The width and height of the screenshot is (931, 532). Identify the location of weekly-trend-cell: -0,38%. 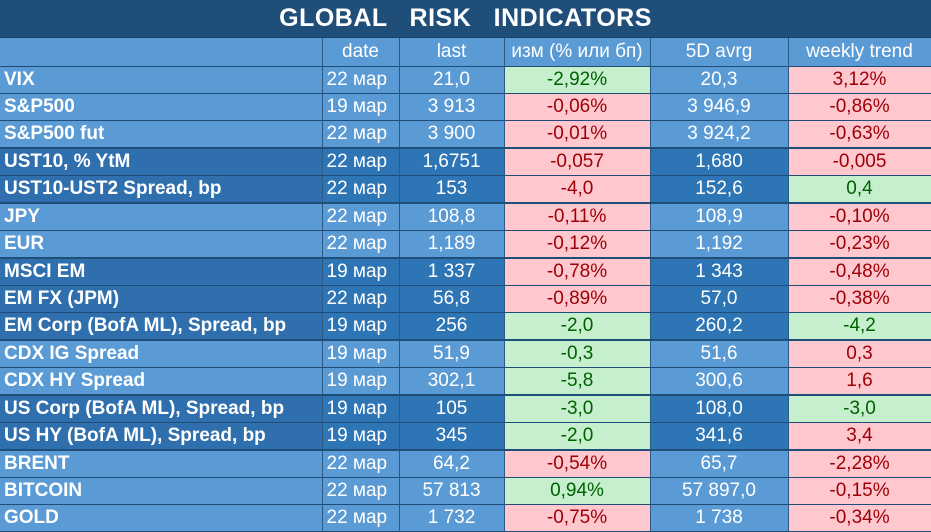
(859, 299).